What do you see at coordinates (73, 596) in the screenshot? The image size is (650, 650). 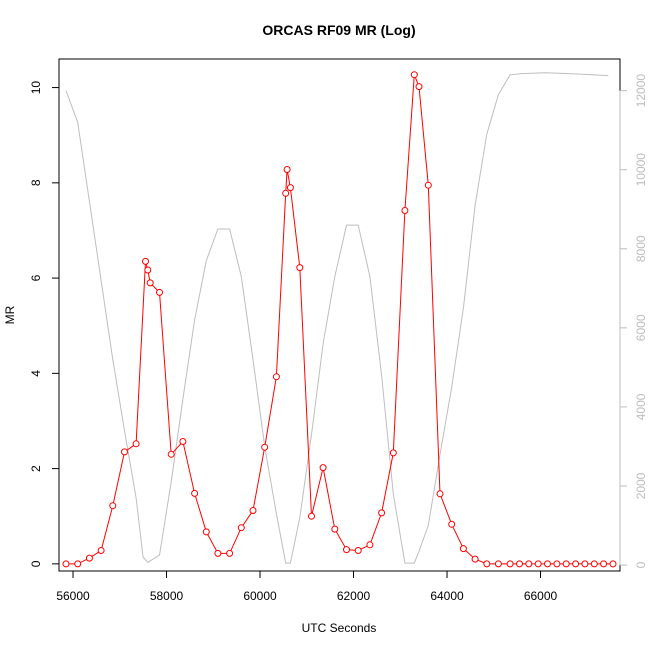 I see `x-tick-label: 56000` at bounding box center [73, 596].